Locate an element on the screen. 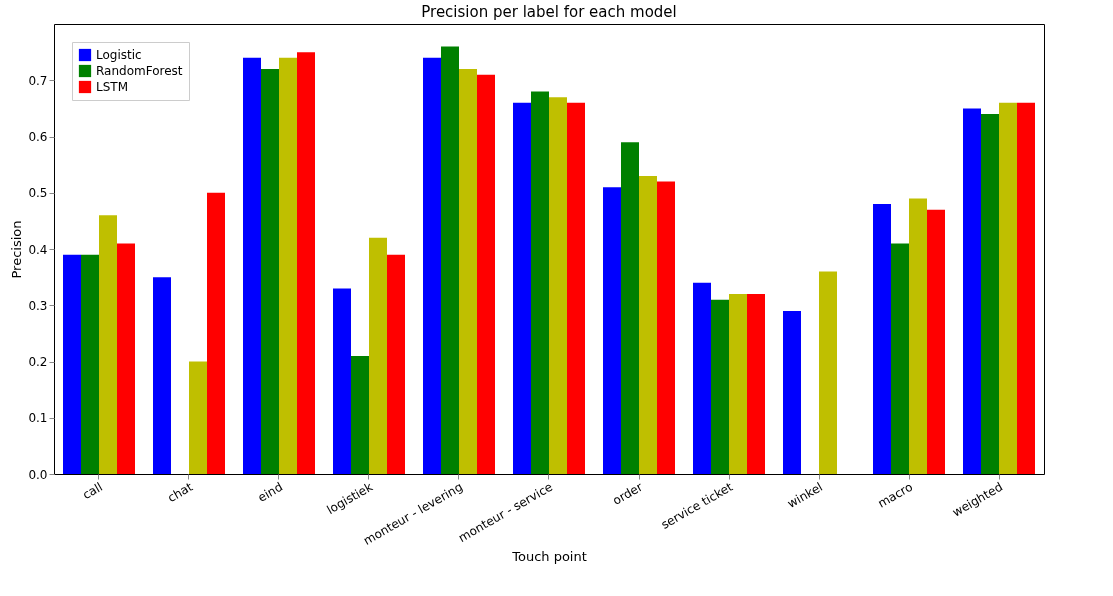  legend-label: RandomForest is located at coordinates (139, 71).